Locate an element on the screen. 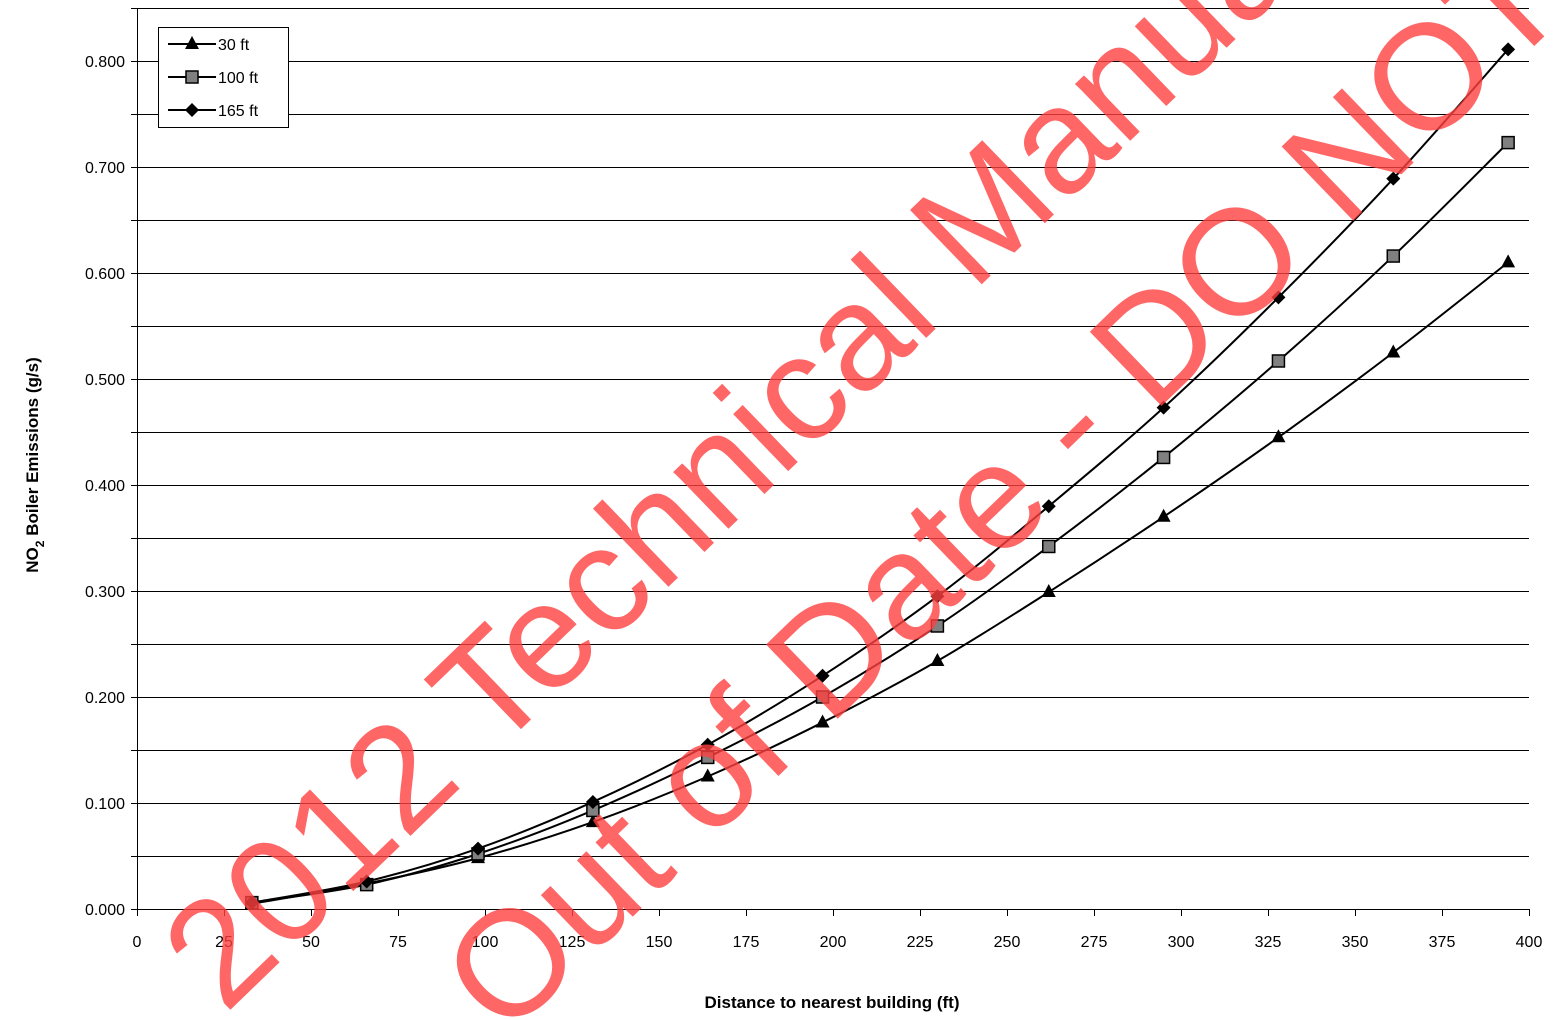 The width and height of the screenshot is (1558, 1020). x-tick-label: 350 is located at coordinates (1355, 942).